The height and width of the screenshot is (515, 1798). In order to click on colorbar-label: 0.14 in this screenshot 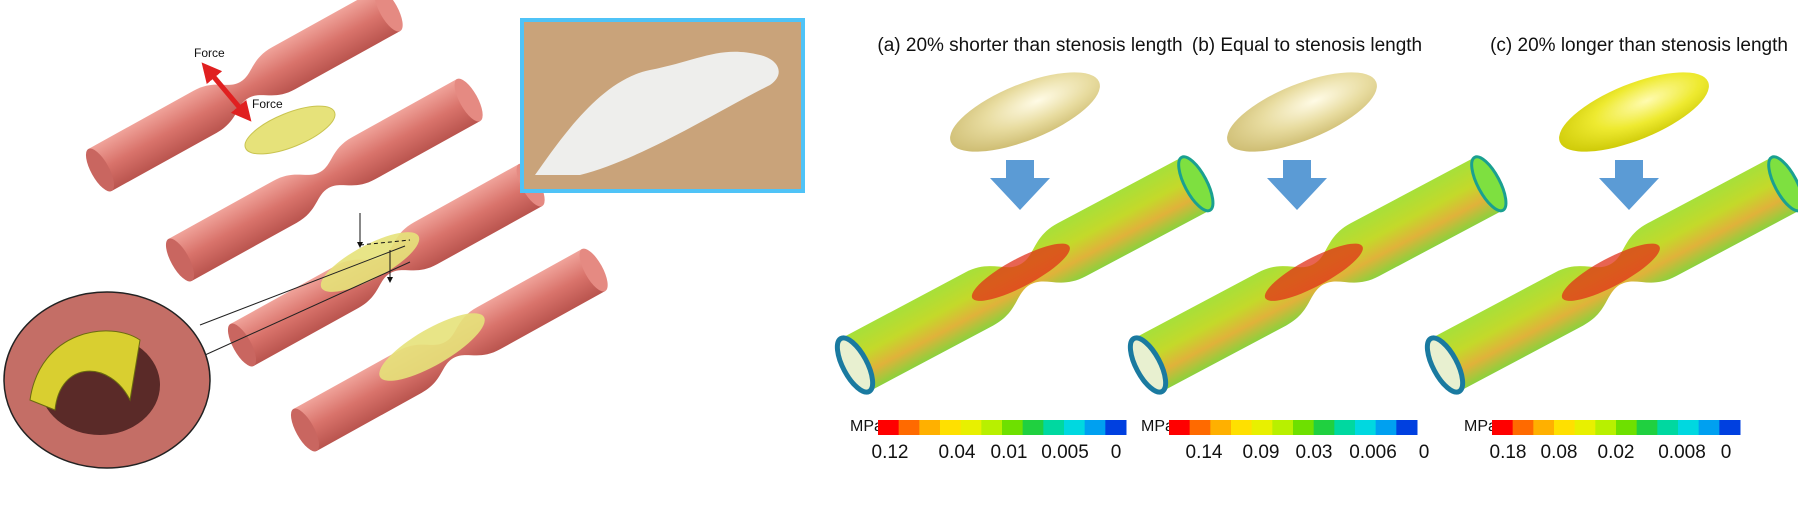, I will do `click(1204, 452)`.